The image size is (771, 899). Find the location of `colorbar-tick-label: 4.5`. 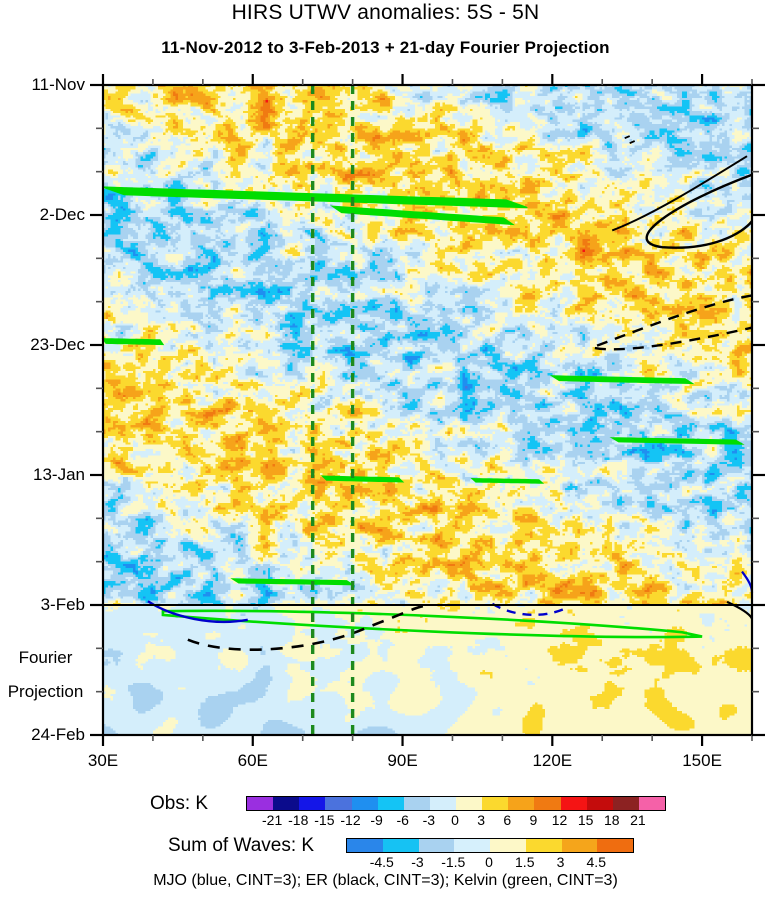

colorbar-tick-label: 4.5 is located at coordinates (596, 862).